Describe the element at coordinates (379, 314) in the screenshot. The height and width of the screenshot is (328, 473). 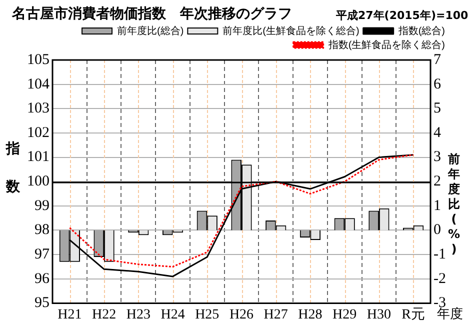
I see `x-tick-label: H30` at that location.